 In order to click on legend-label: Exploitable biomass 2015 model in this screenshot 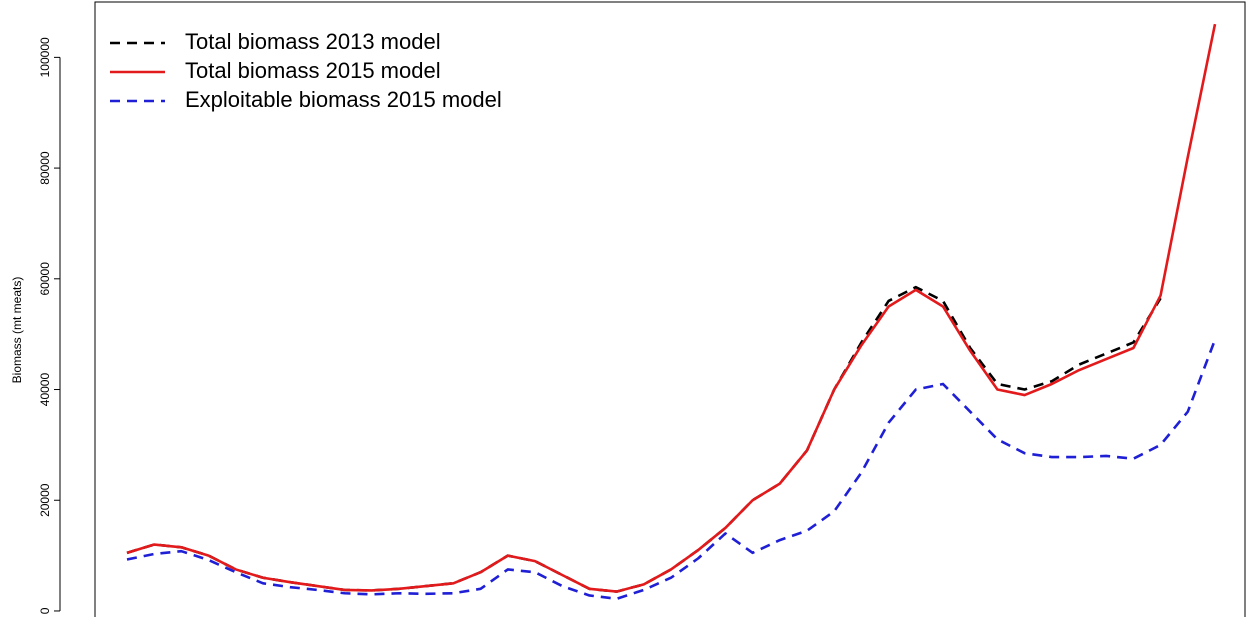, I will do `click(343, 99)`.